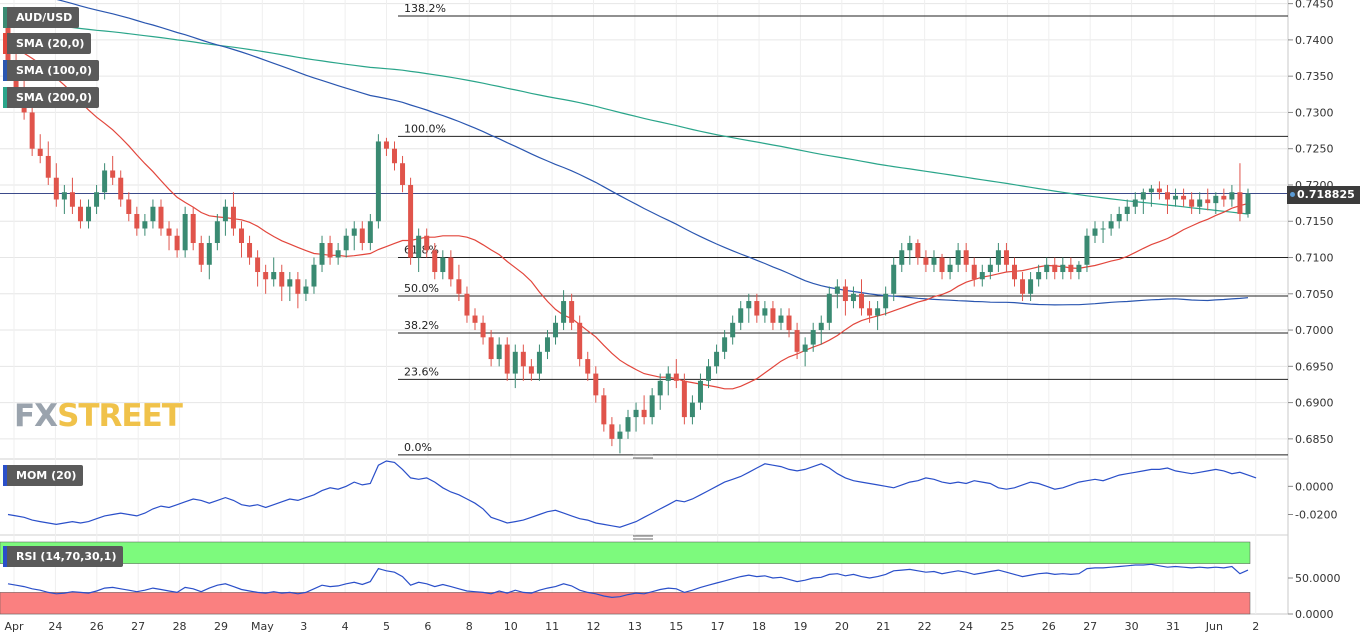  I want to click on date-tick-label: 6, so click(427, 626).